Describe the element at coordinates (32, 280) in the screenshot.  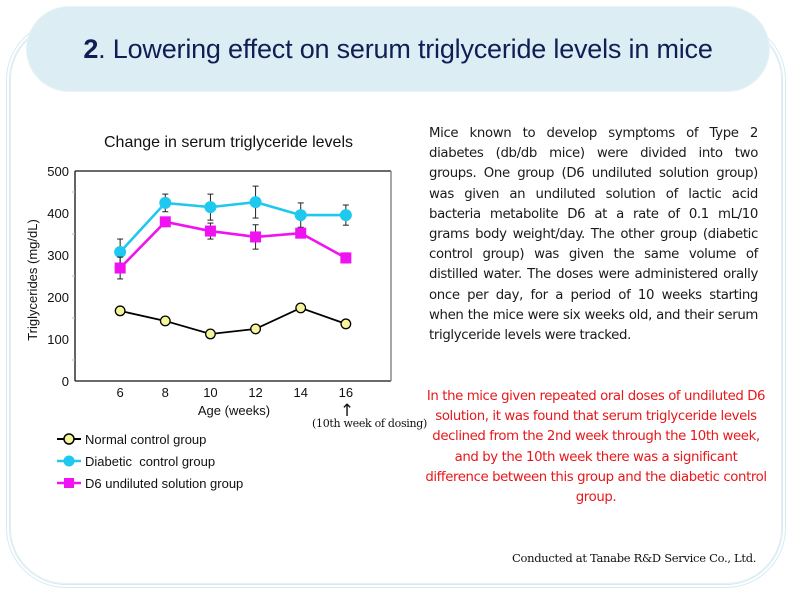
I see `y-axis-label: Triglycerides (mg/dL)` at that location.